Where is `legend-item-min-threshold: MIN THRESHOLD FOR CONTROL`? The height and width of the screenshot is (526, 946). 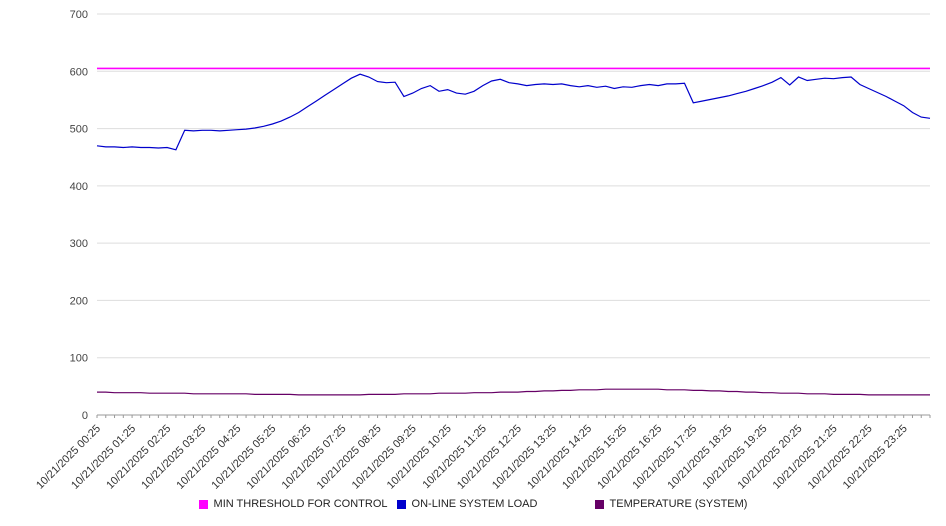
legend-item-min-threshold: MIN THRESHOLD FOR CONTROL is located at coordinates (297, 504).